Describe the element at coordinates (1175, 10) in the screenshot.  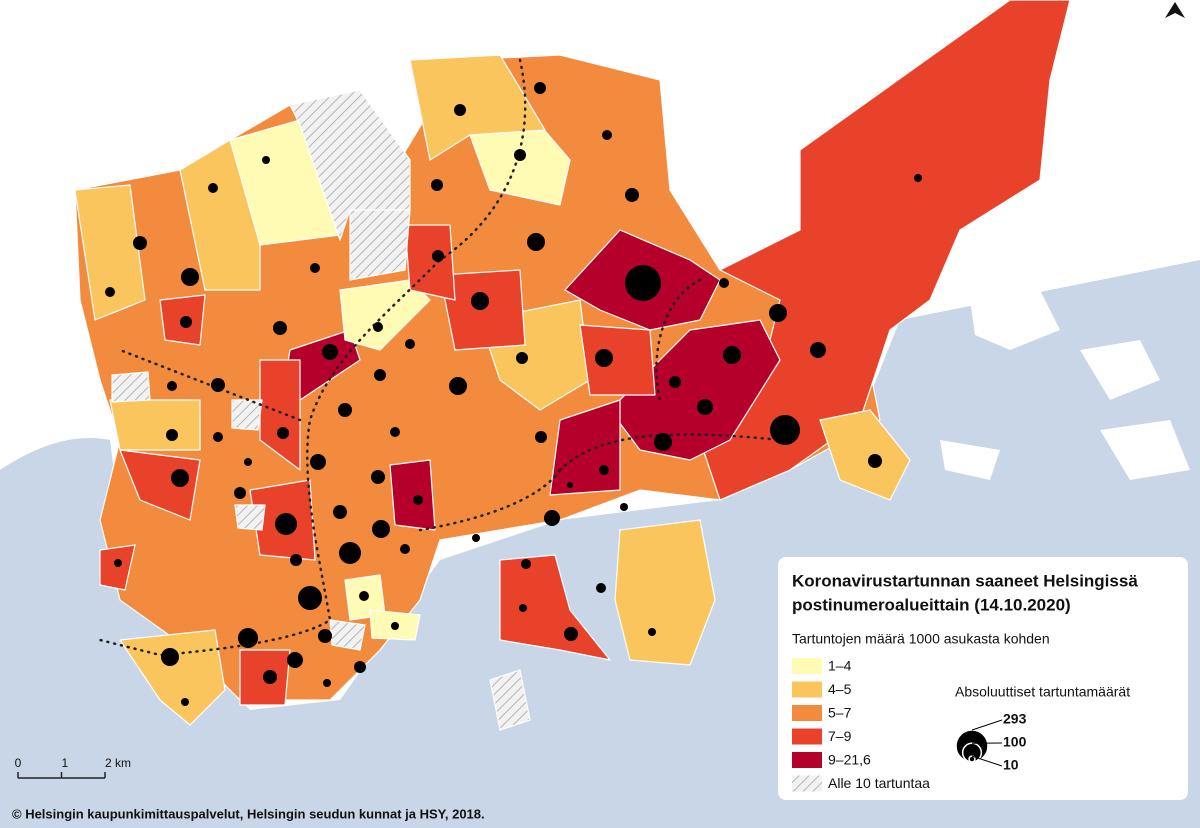
I see `north-arrow` at that location.